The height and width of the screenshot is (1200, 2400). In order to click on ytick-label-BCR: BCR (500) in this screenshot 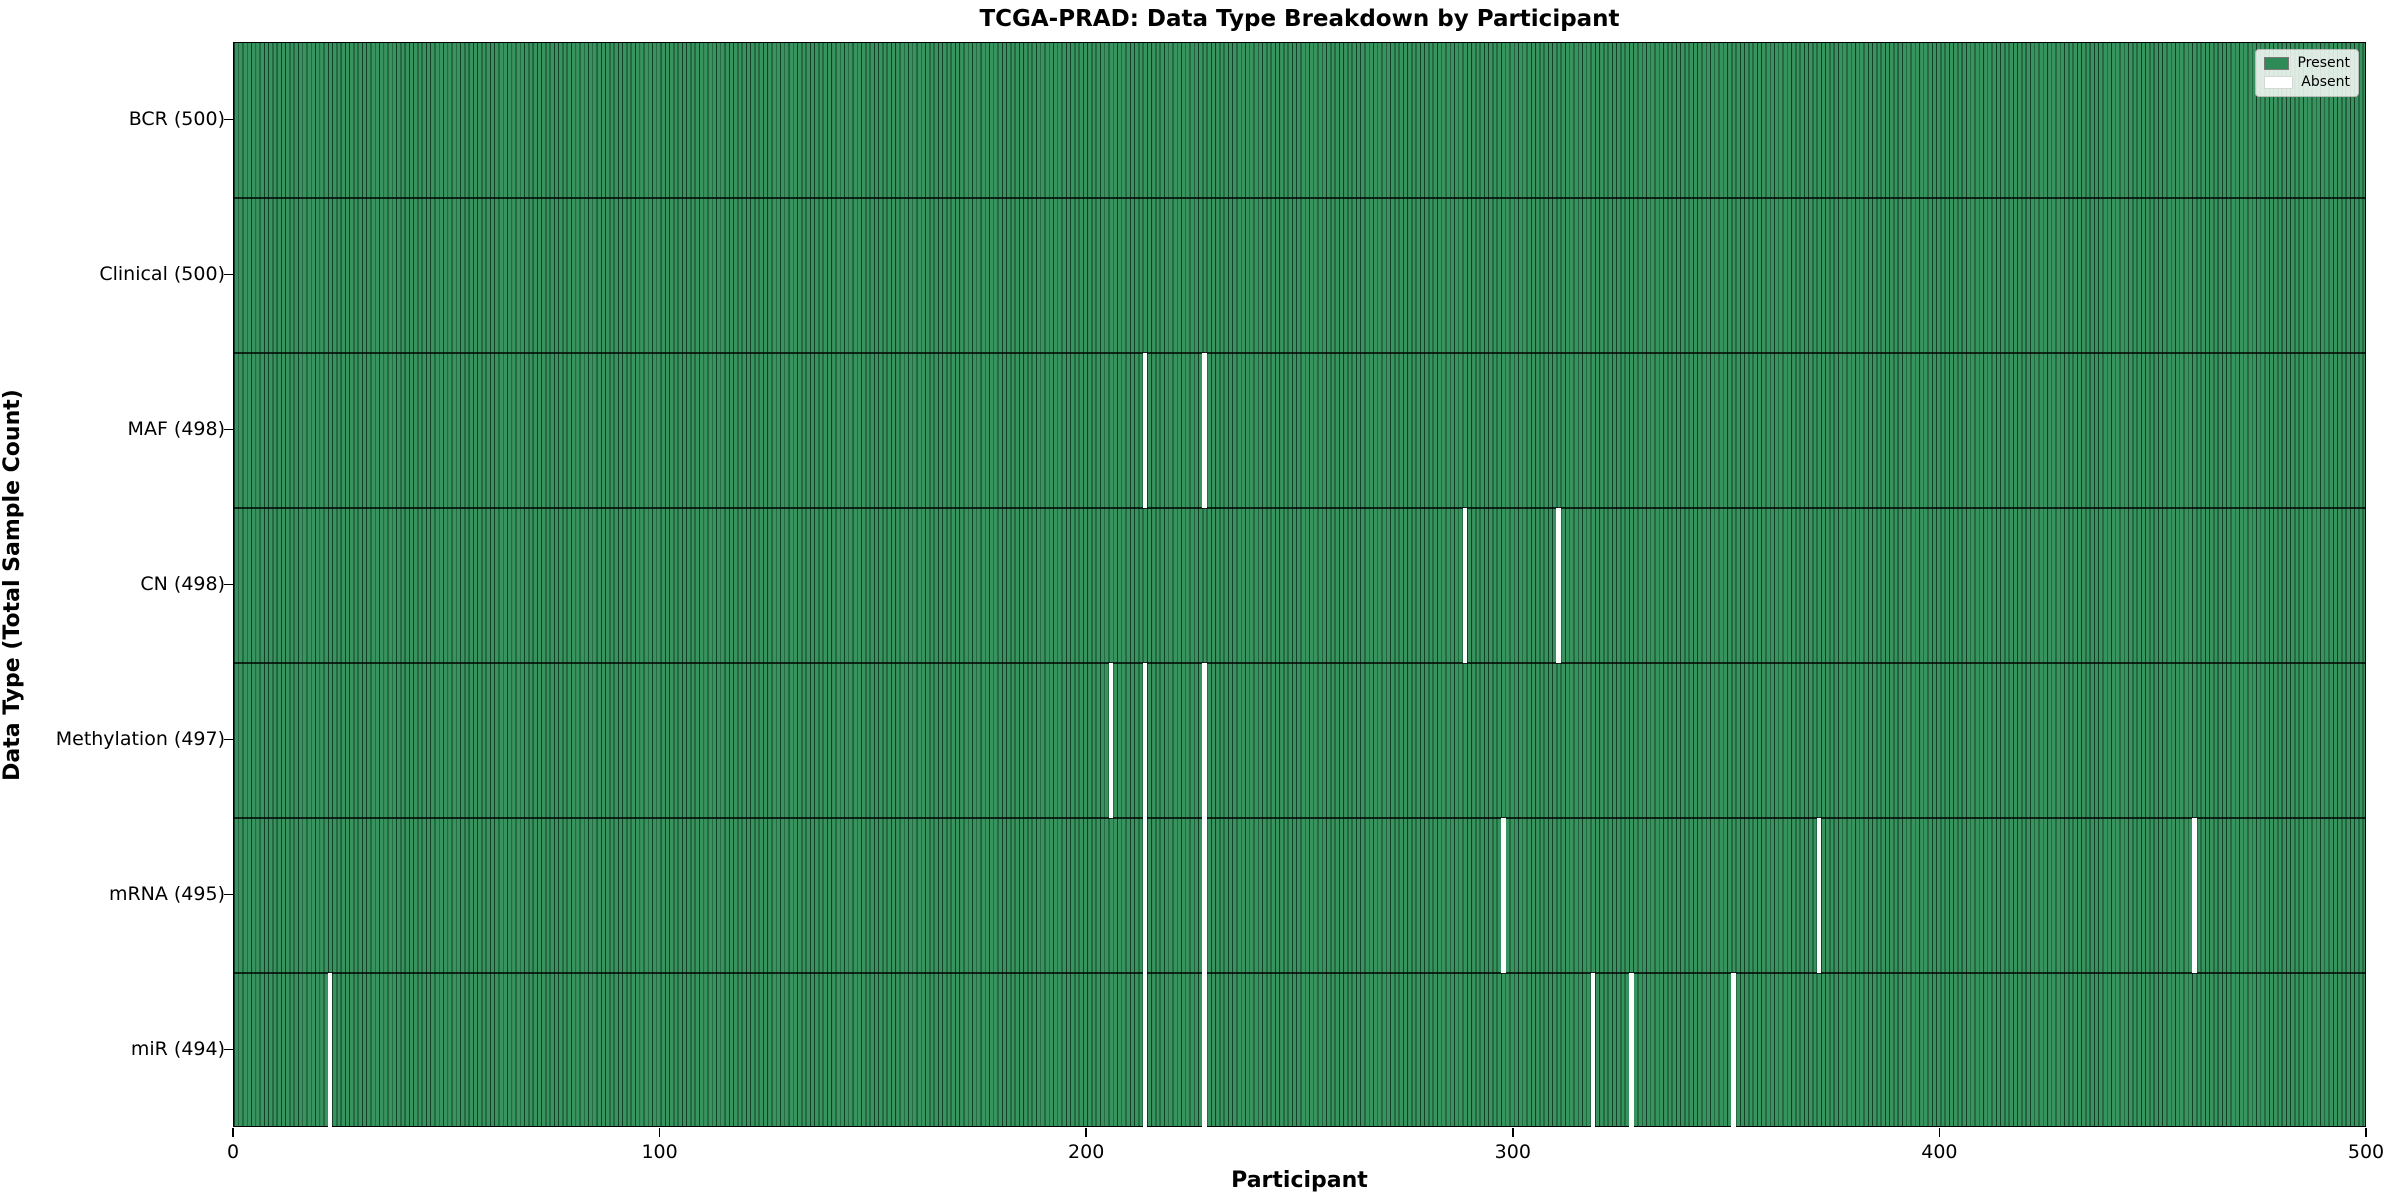, I will do `click(176, 119)`.